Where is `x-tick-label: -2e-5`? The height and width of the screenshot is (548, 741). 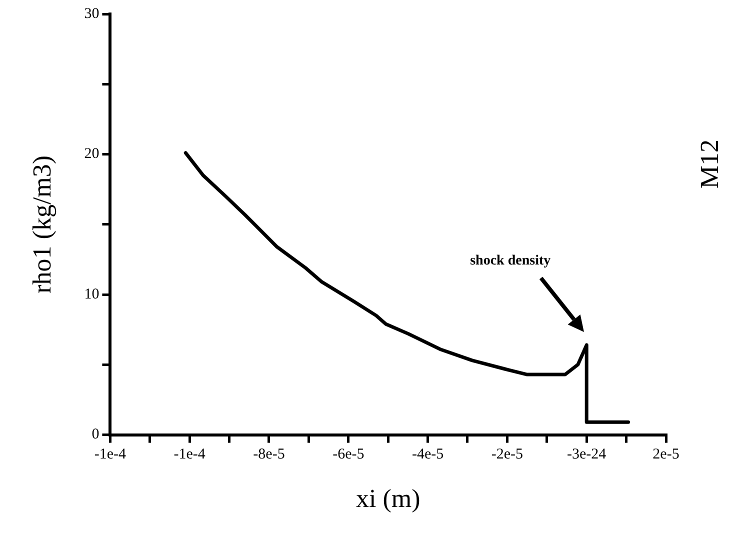
x-tick-label: -2e-5 is located at coordinates (507, 454).